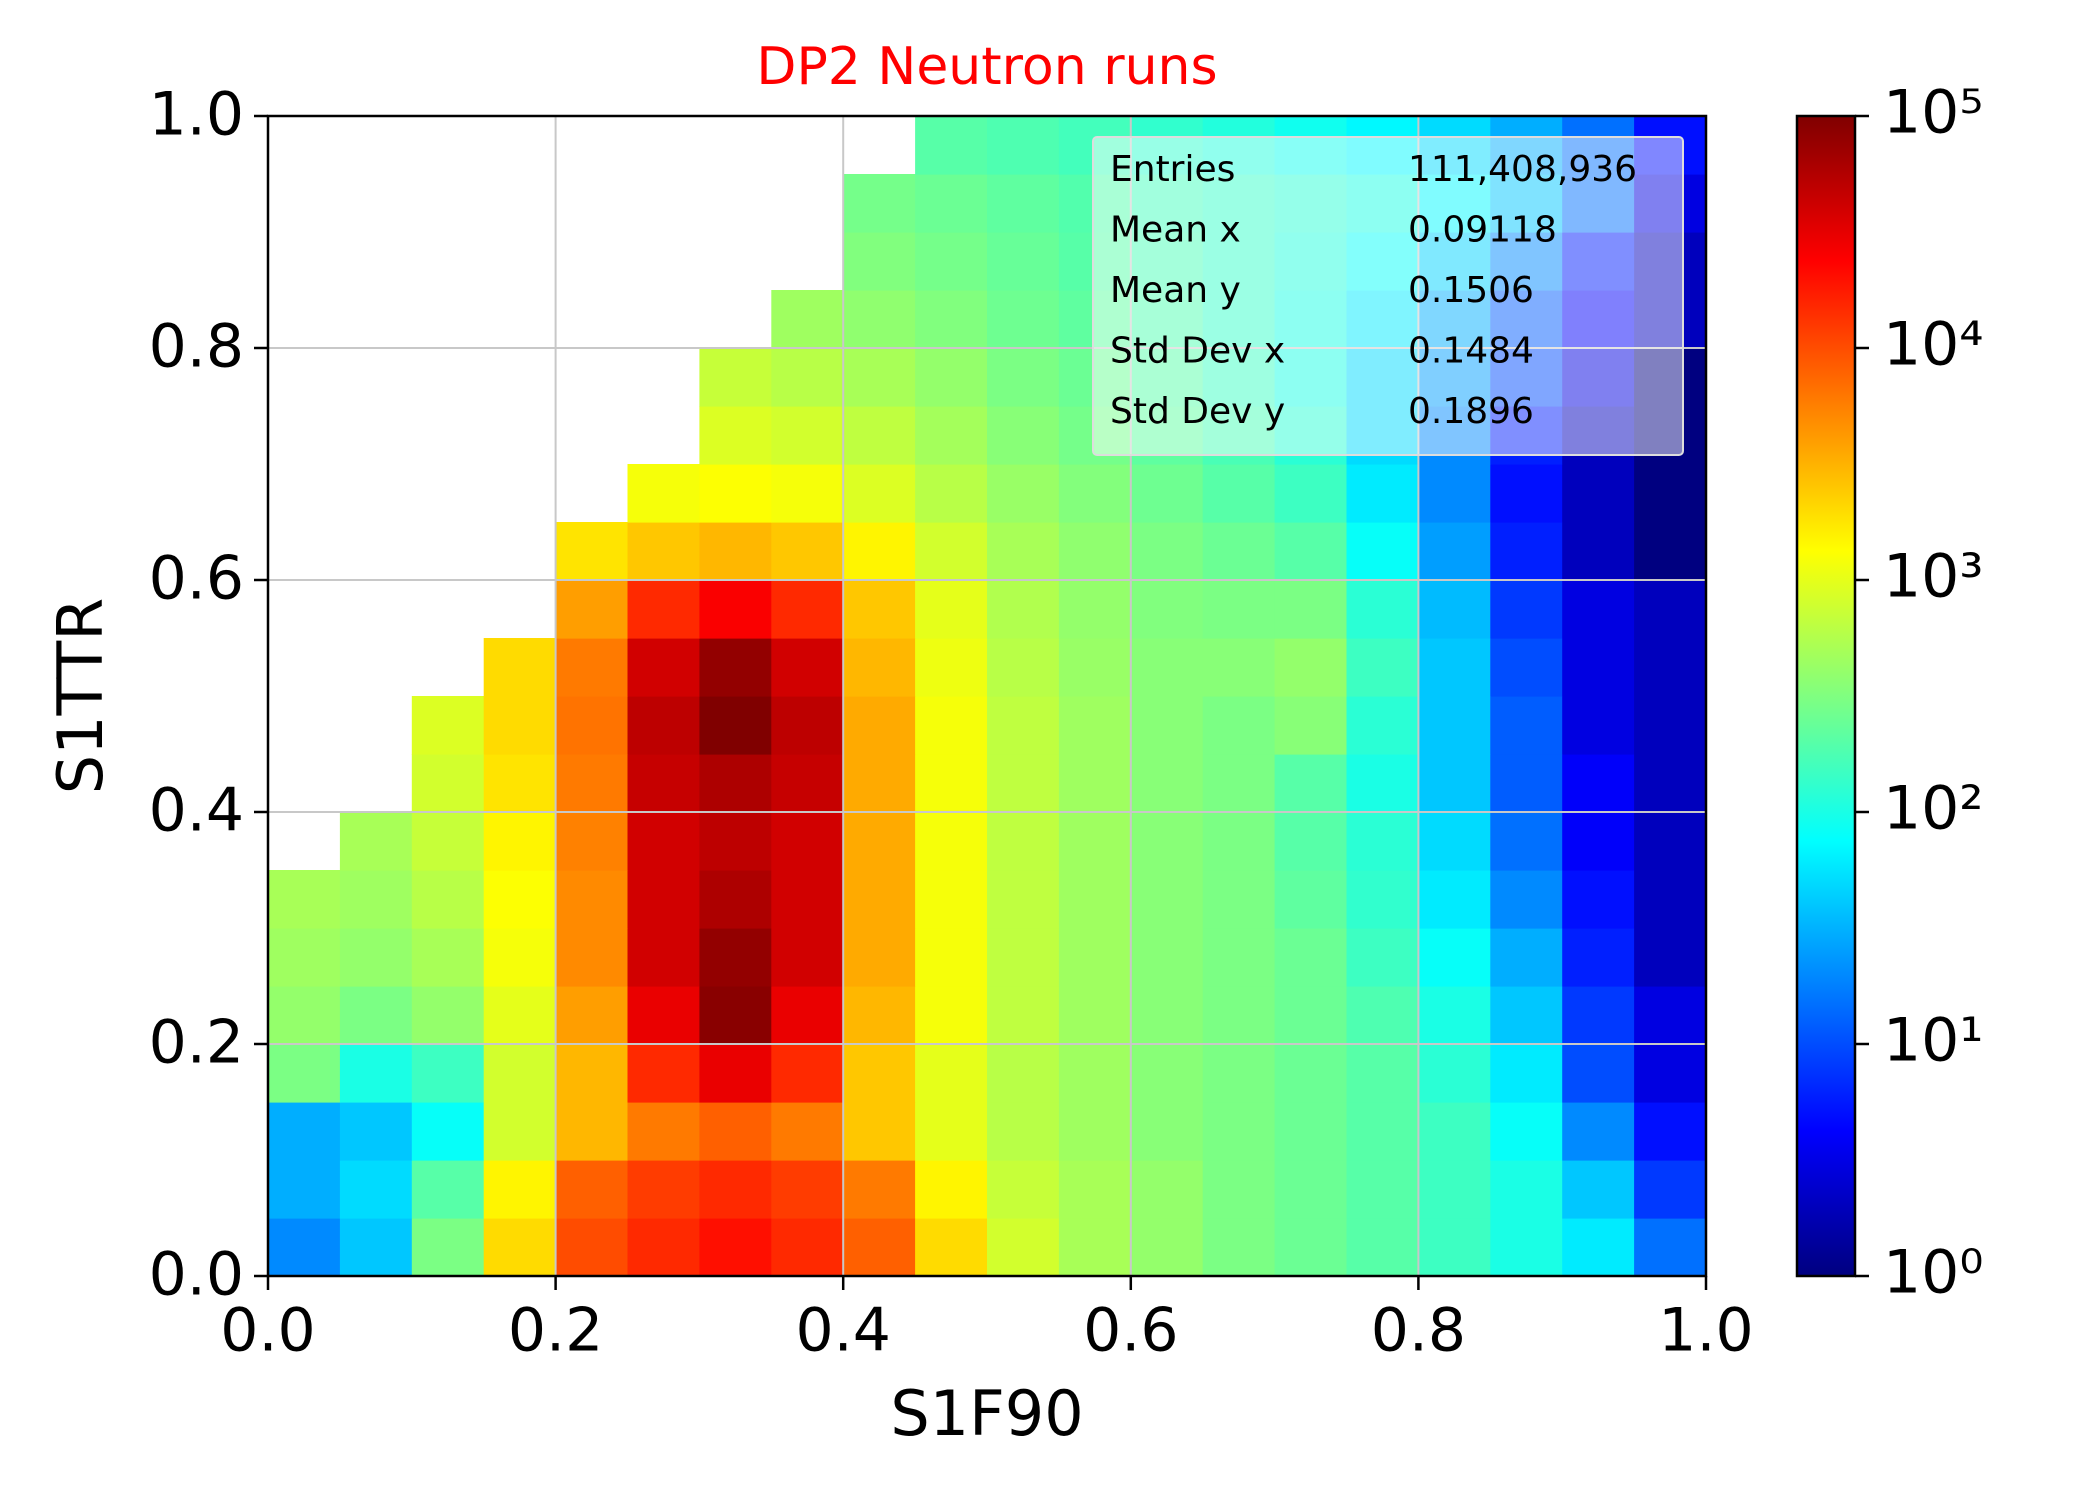 The width and height of the screenshot is (2100, 1500). Describe the element at coordinates (1175, 230) in the screenshot. I see `stat-label: Mean x` at that location.